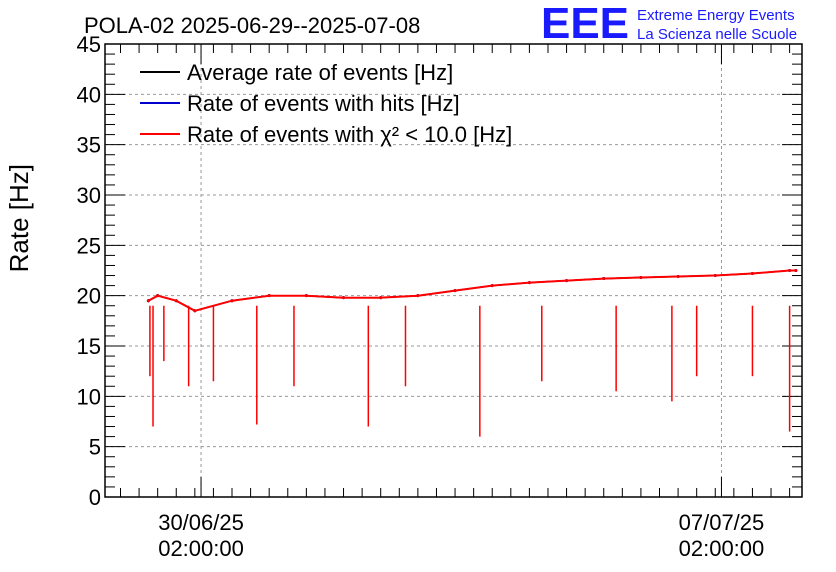 Image resolution: width=836 pixels, height=572 pixels. Describe the element at coordinates (89, 346) in the screenshot. I see `y-tick-label: 15` at that location.